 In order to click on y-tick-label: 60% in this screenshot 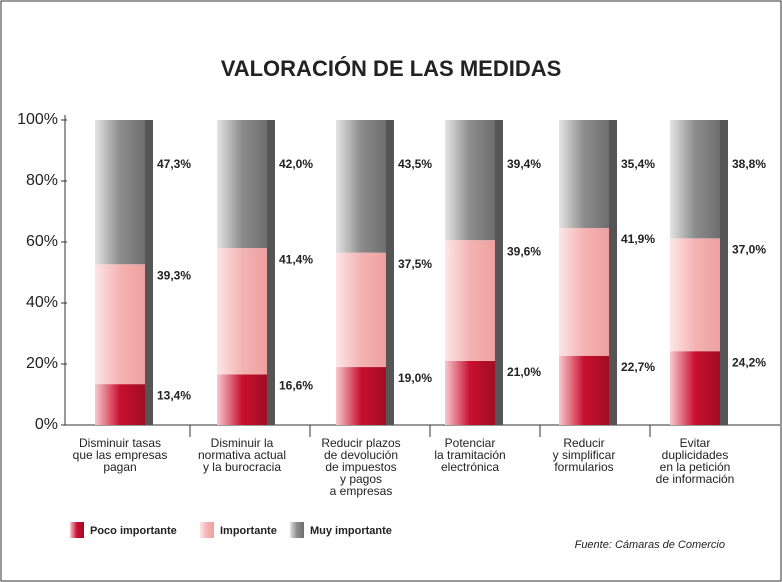, I will do `click(42, 241)`.